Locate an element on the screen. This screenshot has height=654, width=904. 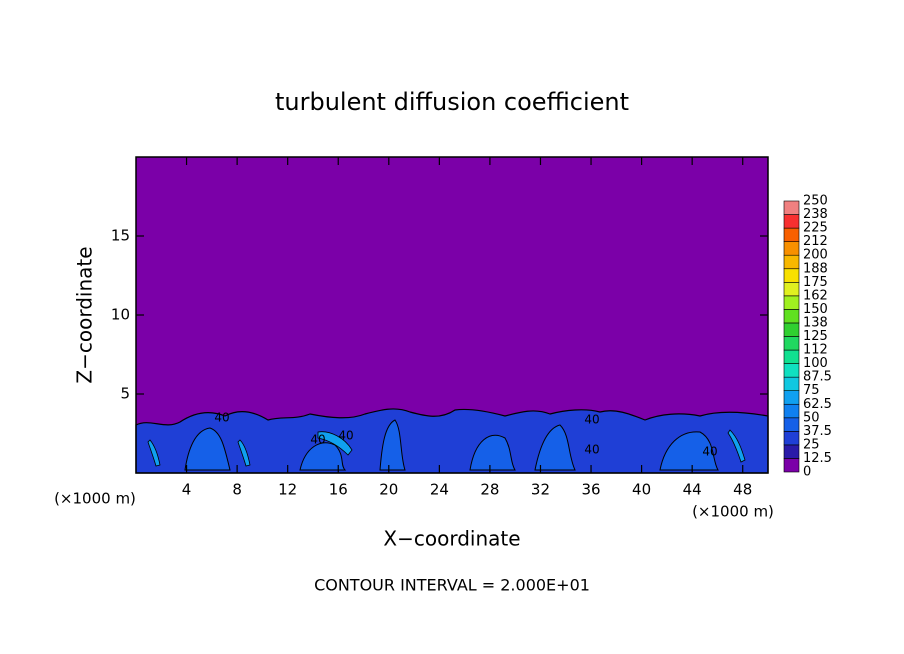
field-region is located at coordinates (452, 441).